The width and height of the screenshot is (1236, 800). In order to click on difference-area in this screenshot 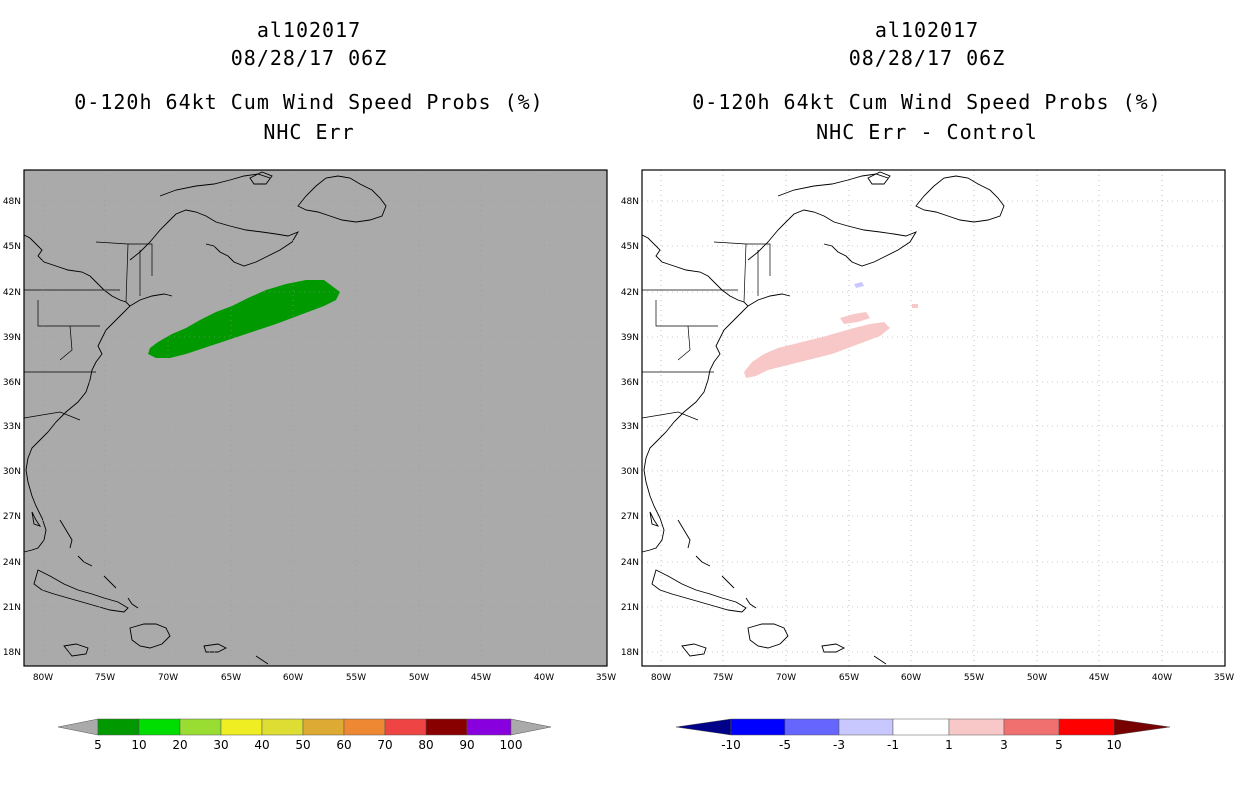, I will do `click(817, 350)`.